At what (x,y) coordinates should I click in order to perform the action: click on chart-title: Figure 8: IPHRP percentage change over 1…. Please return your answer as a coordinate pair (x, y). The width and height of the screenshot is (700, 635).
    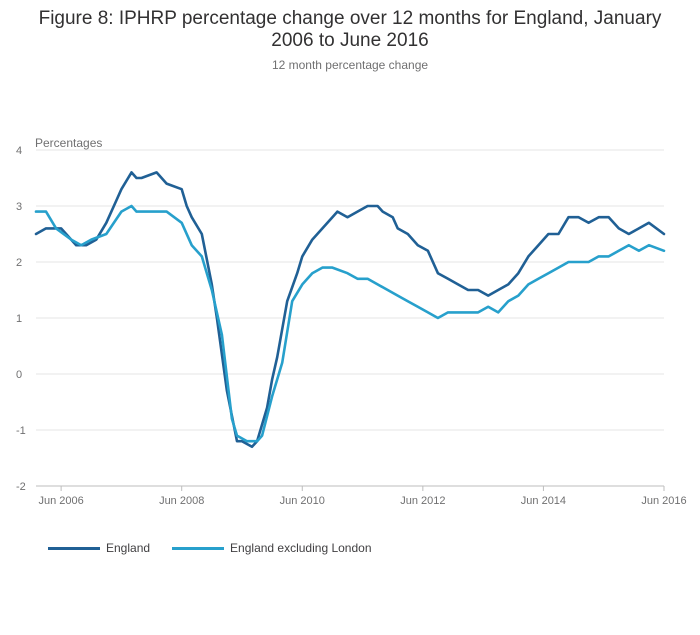
    Looking at the image, I should click on (350, 29).